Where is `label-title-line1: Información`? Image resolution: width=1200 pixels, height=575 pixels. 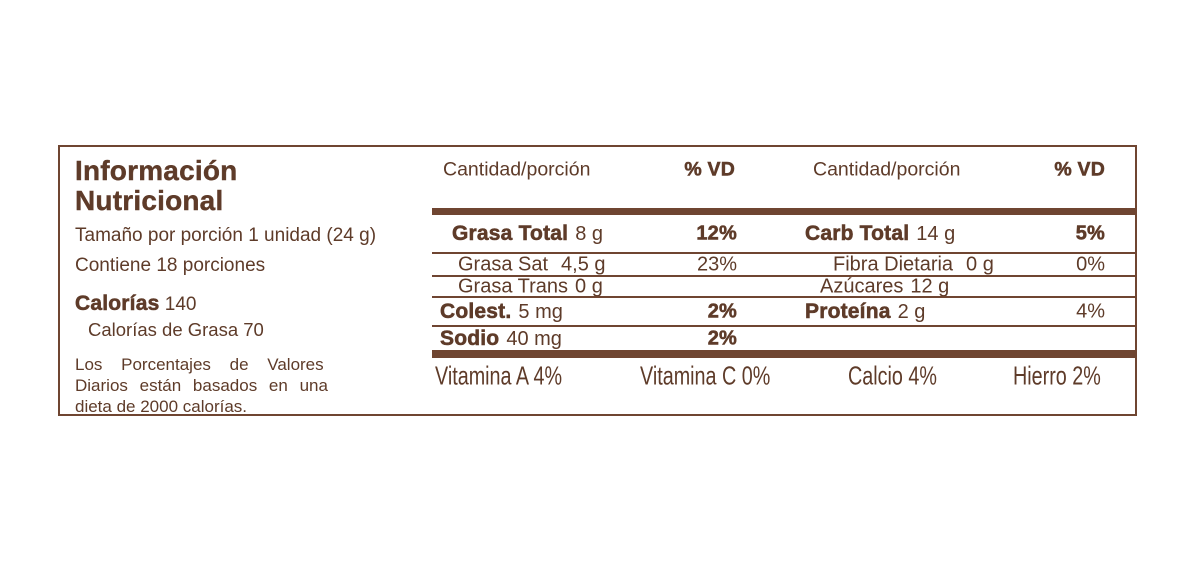
label-title-line1: Información is located at coordinates (156, 170).